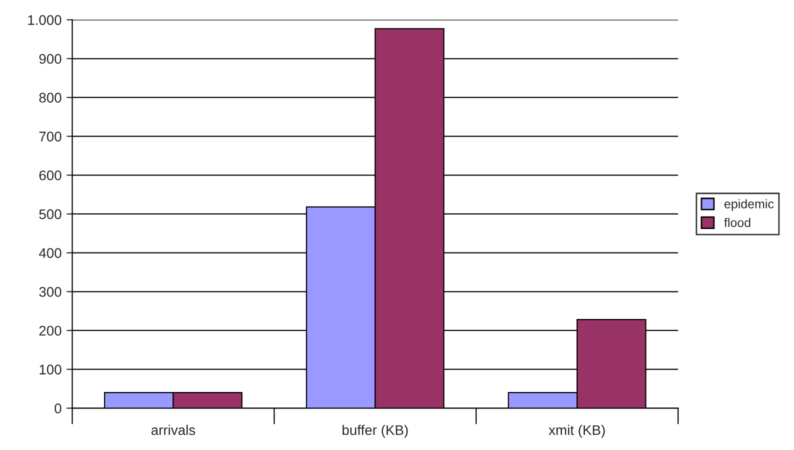 The image size is (794, 450). What do you see at coordinates (375, 431) in the screenshot?
I see `x-tick-label: buffer (KB)` at bounding box center [375, 431].